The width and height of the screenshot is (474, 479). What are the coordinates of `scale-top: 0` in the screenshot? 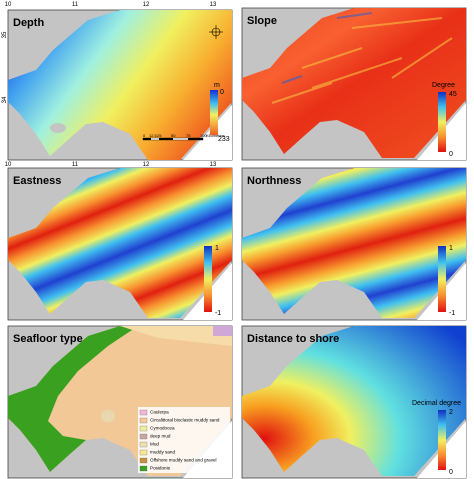 It's located at (222, 92).